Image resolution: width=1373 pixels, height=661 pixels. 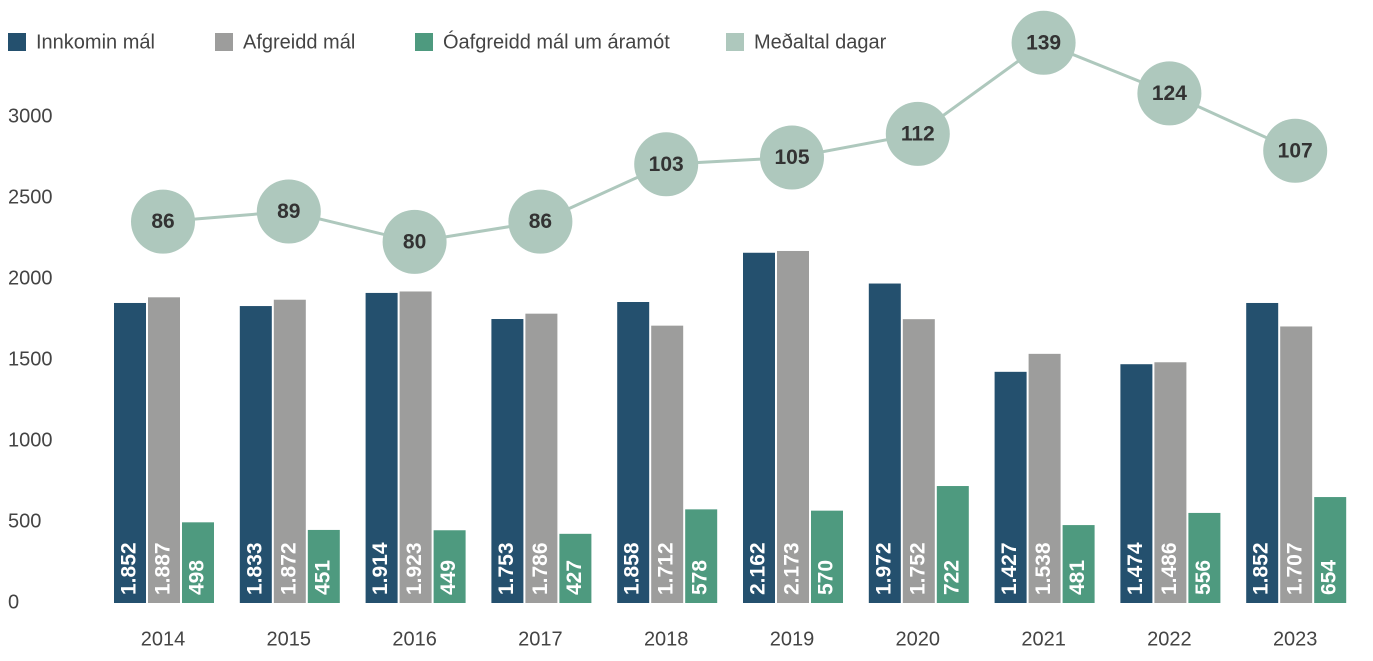 What do you see at coordinates (666, 568) in the screenshot?
I see `bar-label: 1.712` at bounding box center [666, 568].